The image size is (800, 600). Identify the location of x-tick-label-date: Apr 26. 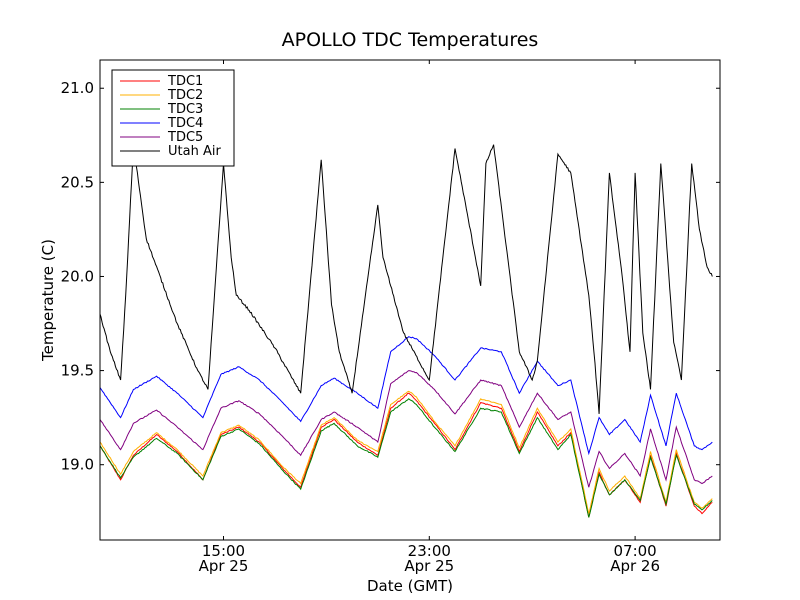
(635, 566).